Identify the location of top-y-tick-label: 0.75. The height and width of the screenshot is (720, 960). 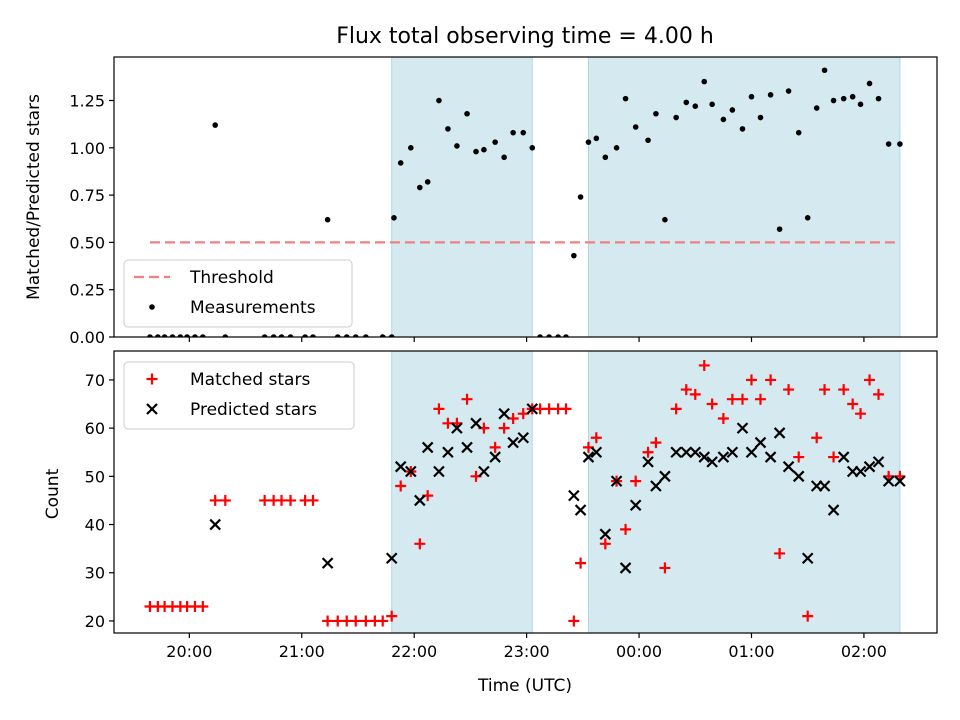
(87, 195).